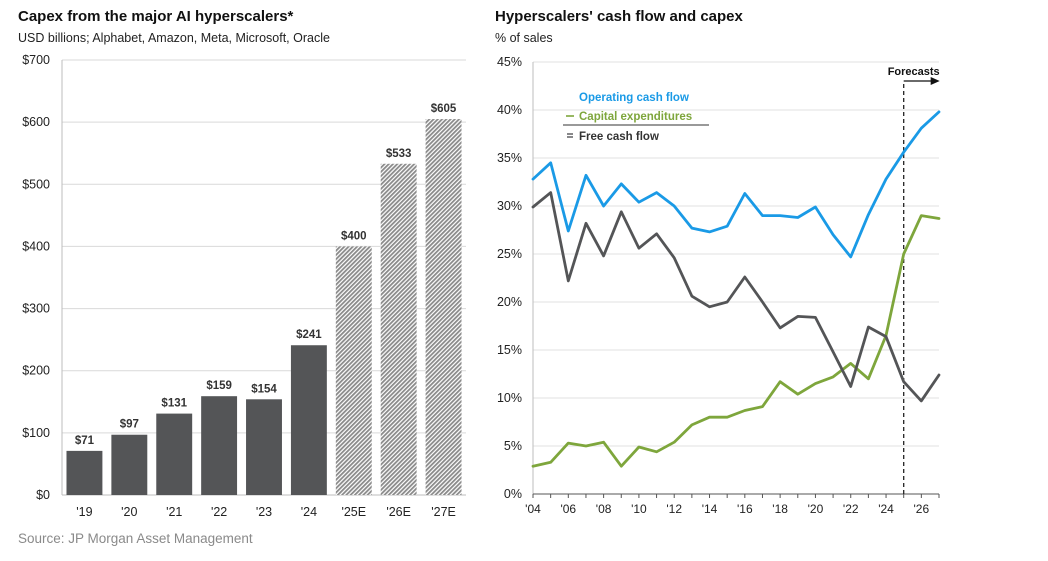 This screenshot has height=561, width=1048. What do you see at coordinates (174, 512) in the screenshot?
I see `bar-x-tick-label: '21` at bounding box center [174, 512].